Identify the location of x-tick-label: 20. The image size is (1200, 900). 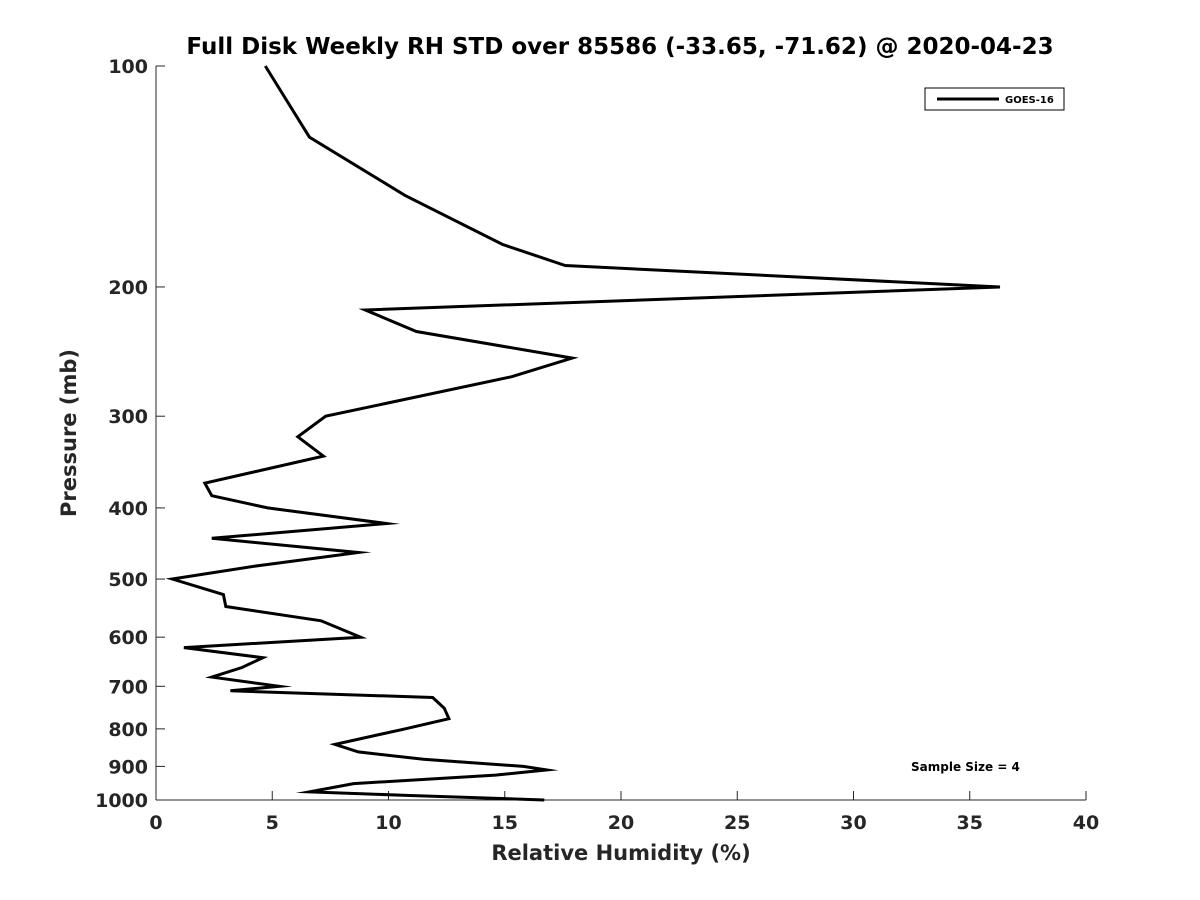
(621, 823).